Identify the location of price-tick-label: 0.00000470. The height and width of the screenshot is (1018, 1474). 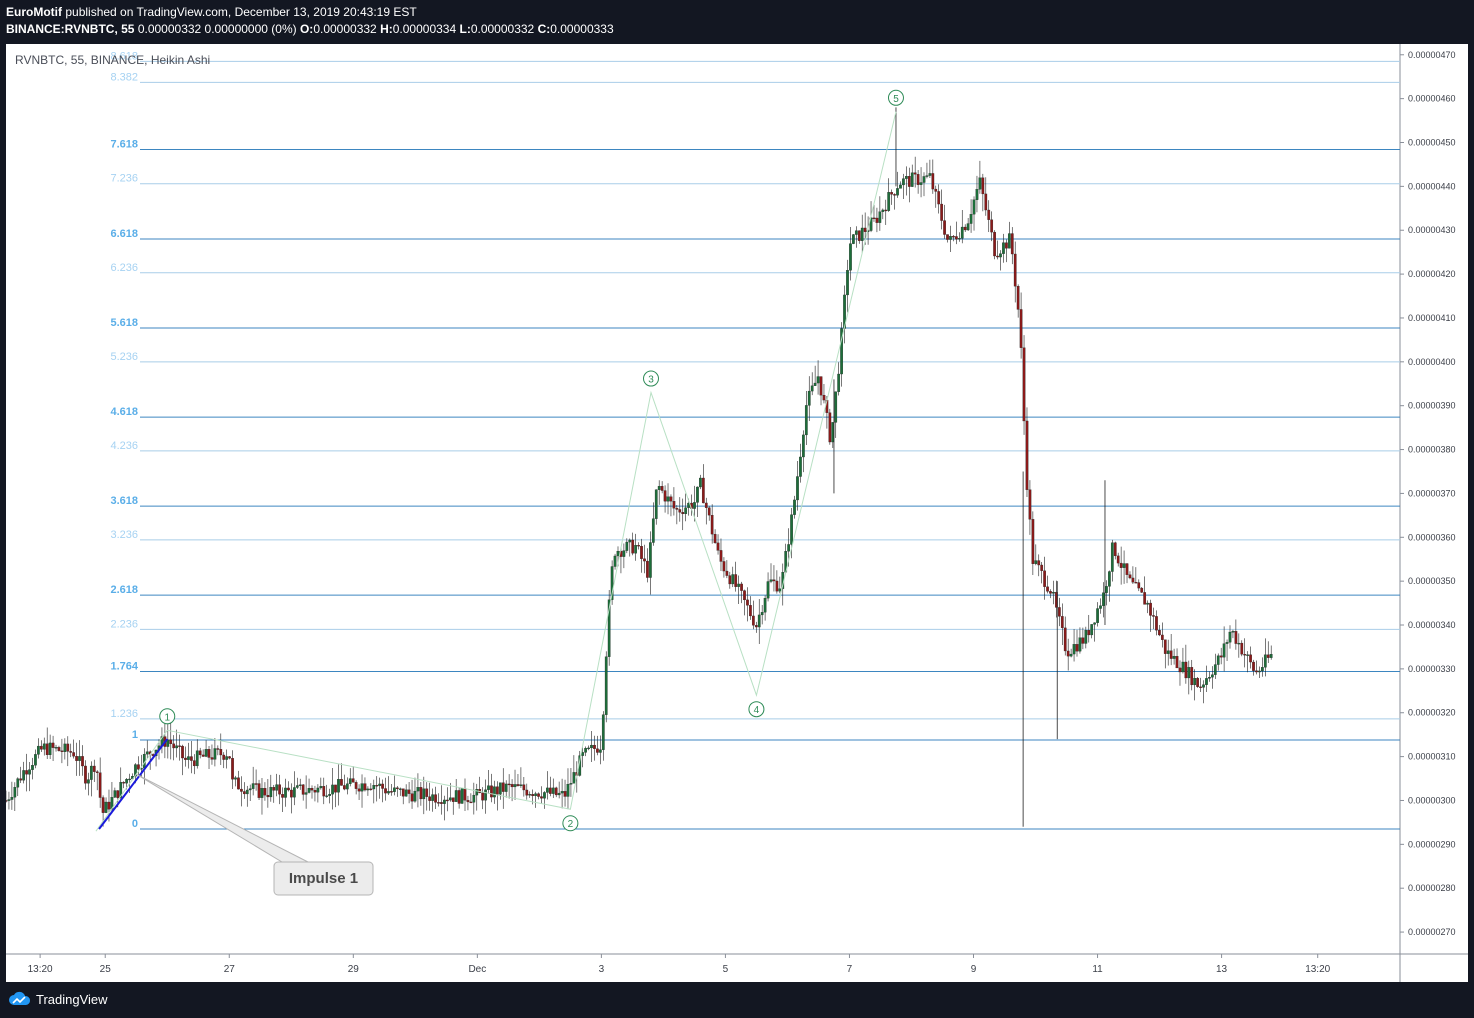
(1432, 55).